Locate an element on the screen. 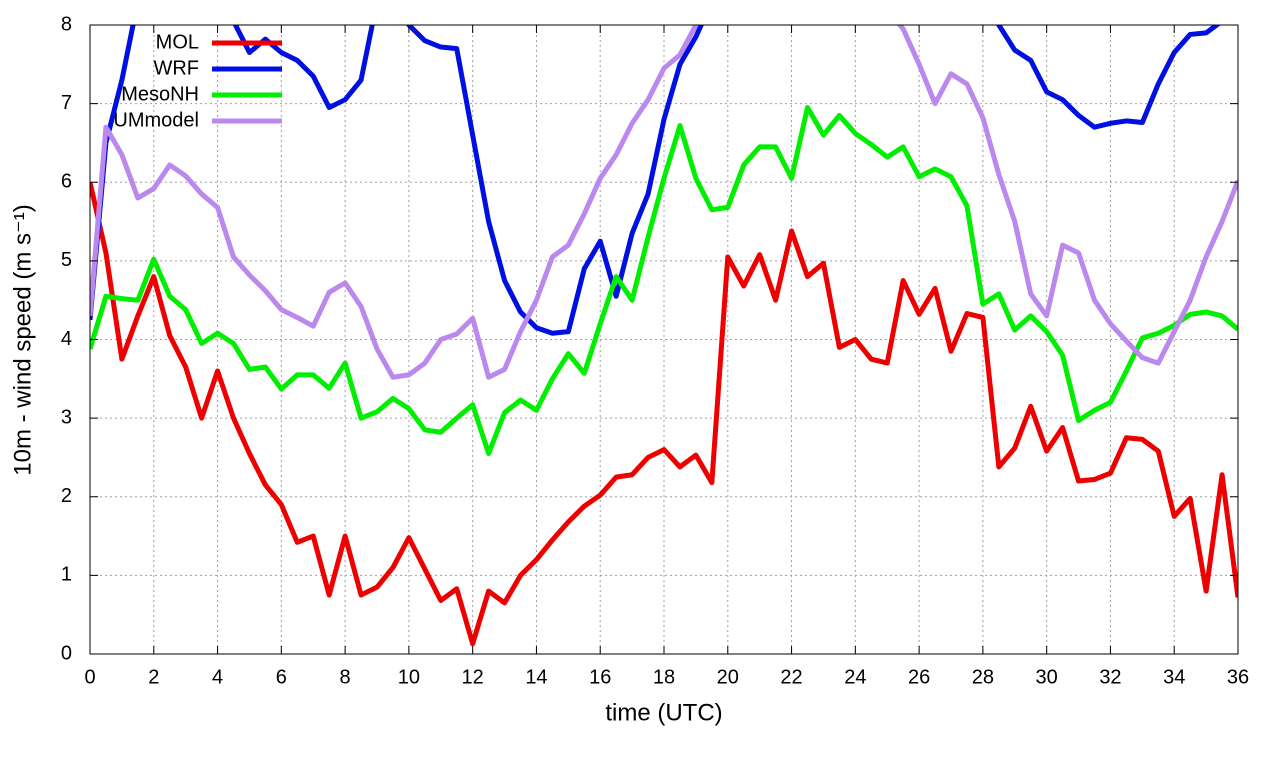 The width and height of the screenshot is (1280, 760). y-tick-label: 8 is located at coordinates (66, 24).